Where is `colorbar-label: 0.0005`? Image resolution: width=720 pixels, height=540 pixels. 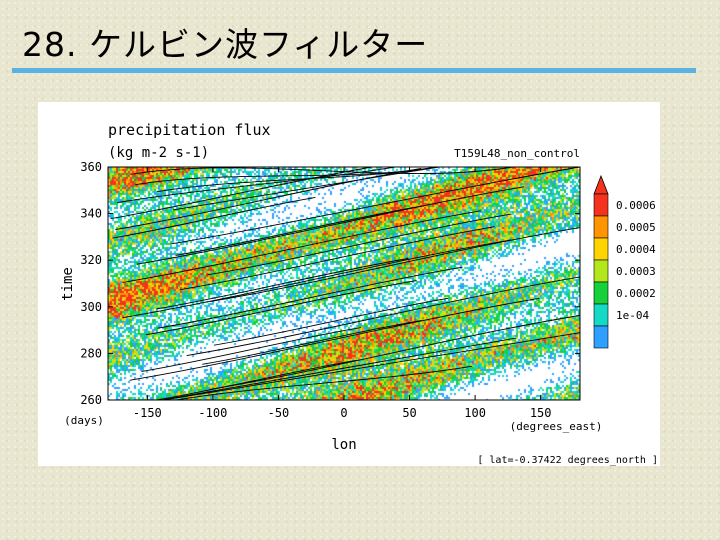 colorbar-label: 0.0005 is located at coordinates (636, 227).